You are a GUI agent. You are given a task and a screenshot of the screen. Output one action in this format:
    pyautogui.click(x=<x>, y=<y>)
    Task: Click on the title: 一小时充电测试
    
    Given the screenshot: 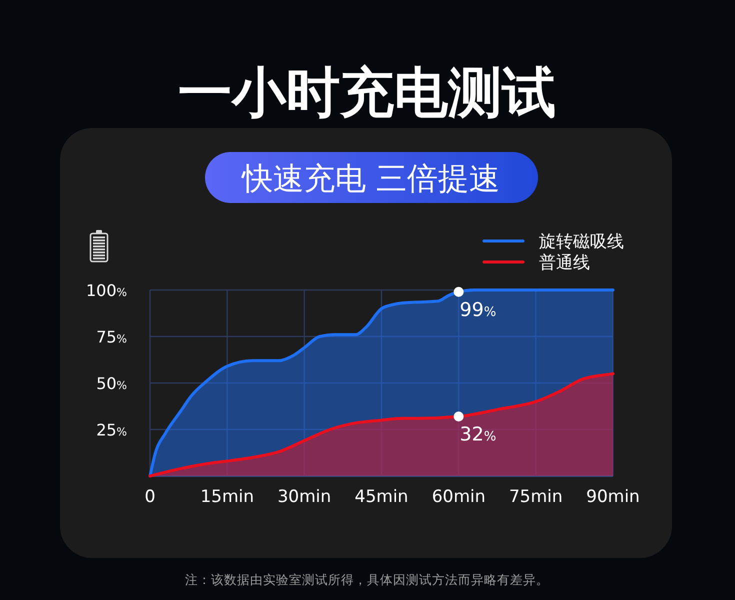 What is the action you would take?
    pyautogui.click(x=367, y=92)
    